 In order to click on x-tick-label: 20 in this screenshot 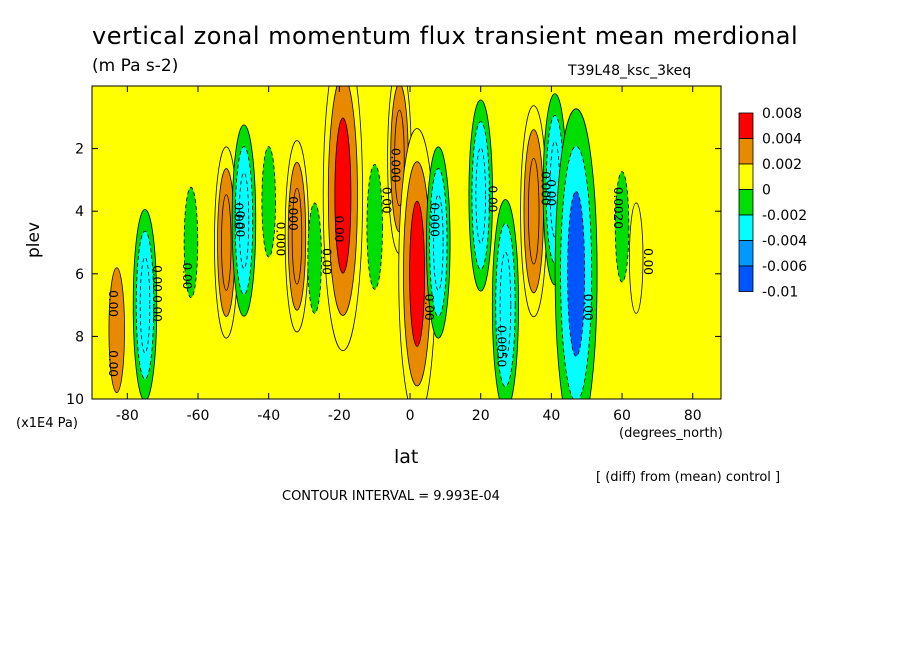, I will do `click(481, 416)`.